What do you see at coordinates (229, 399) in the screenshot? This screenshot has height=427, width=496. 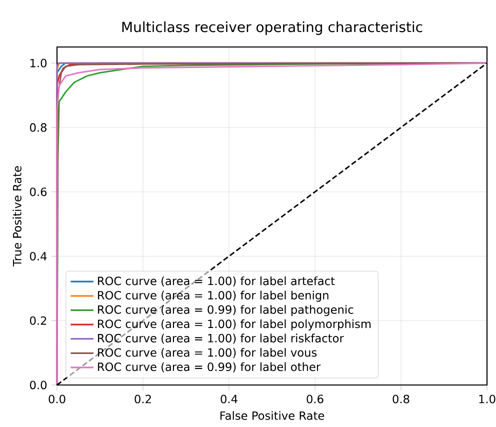 I see `x-tick-label: 0.4` at bounding box center [229, 399].